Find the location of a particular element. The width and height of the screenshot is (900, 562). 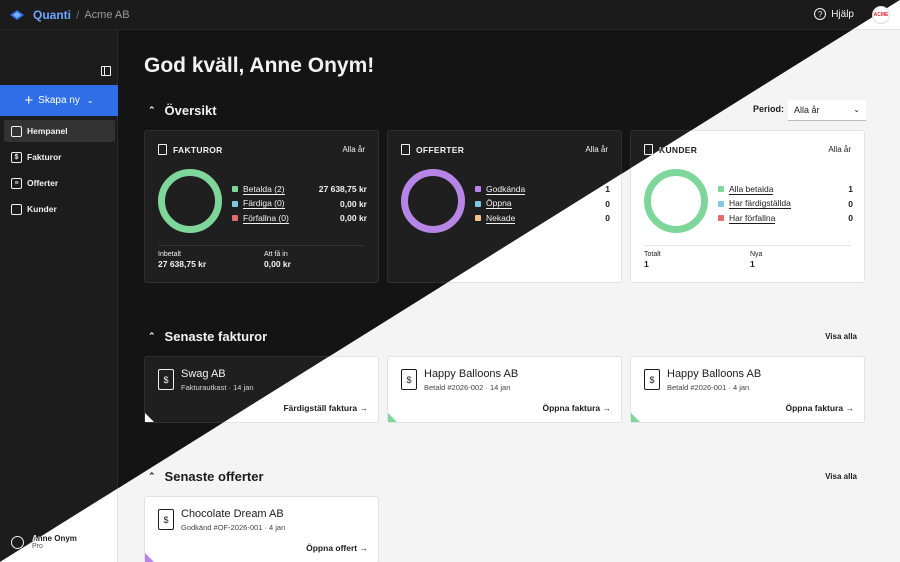

user-plan: Pro is located at coordinates (54, 546).